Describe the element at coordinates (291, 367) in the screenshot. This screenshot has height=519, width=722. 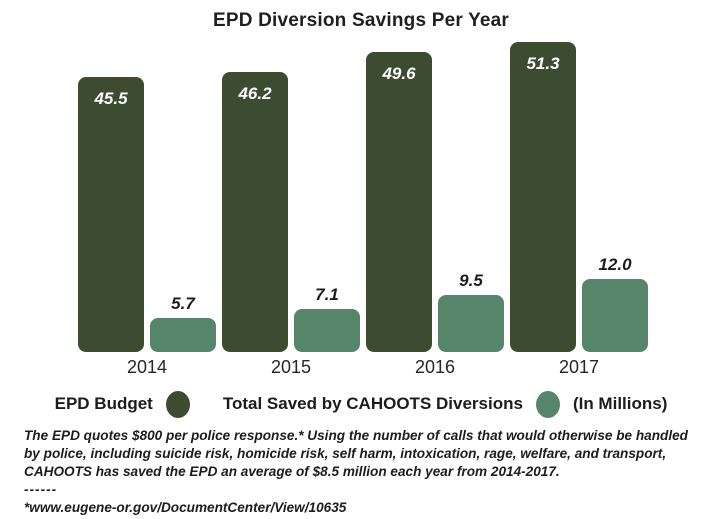
I see `x-axis-label-2015: 2015` at that location.